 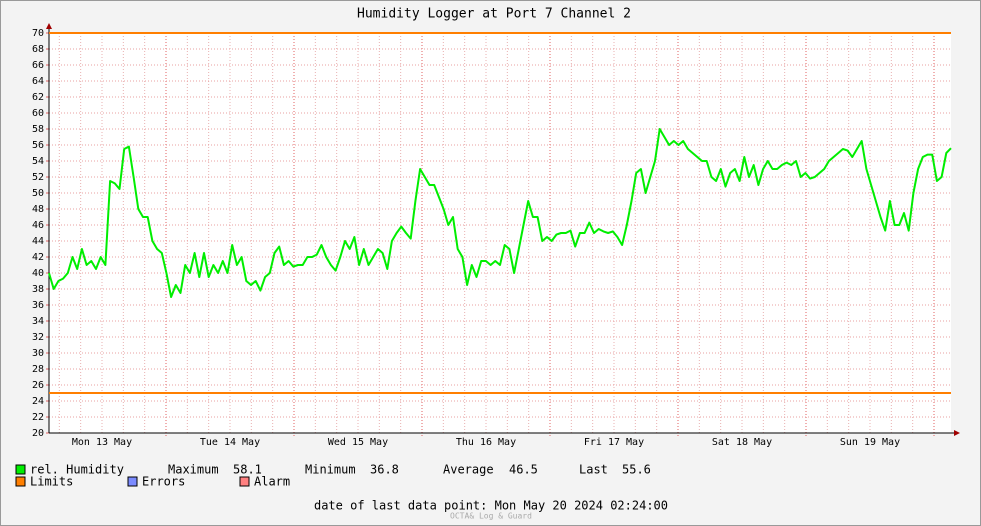 What do you see at coordinates (523, 470) in the screenshot?
I see `stat-value: 46.5` at bounding box center [523, 470].